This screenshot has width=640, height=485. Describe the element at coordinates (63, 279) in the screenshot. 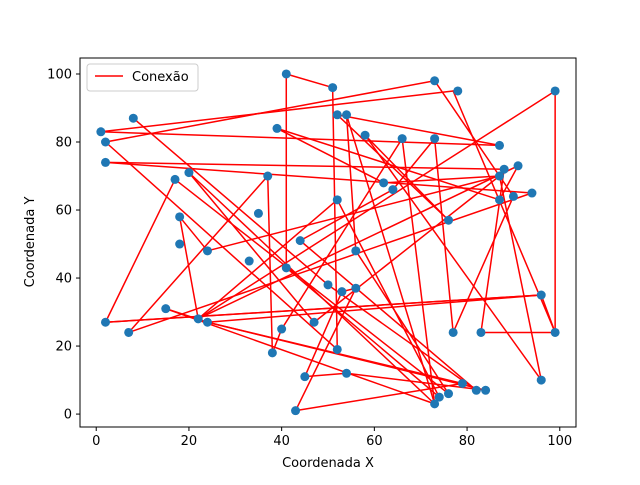

I see `y-tick-label: 40` at that location.